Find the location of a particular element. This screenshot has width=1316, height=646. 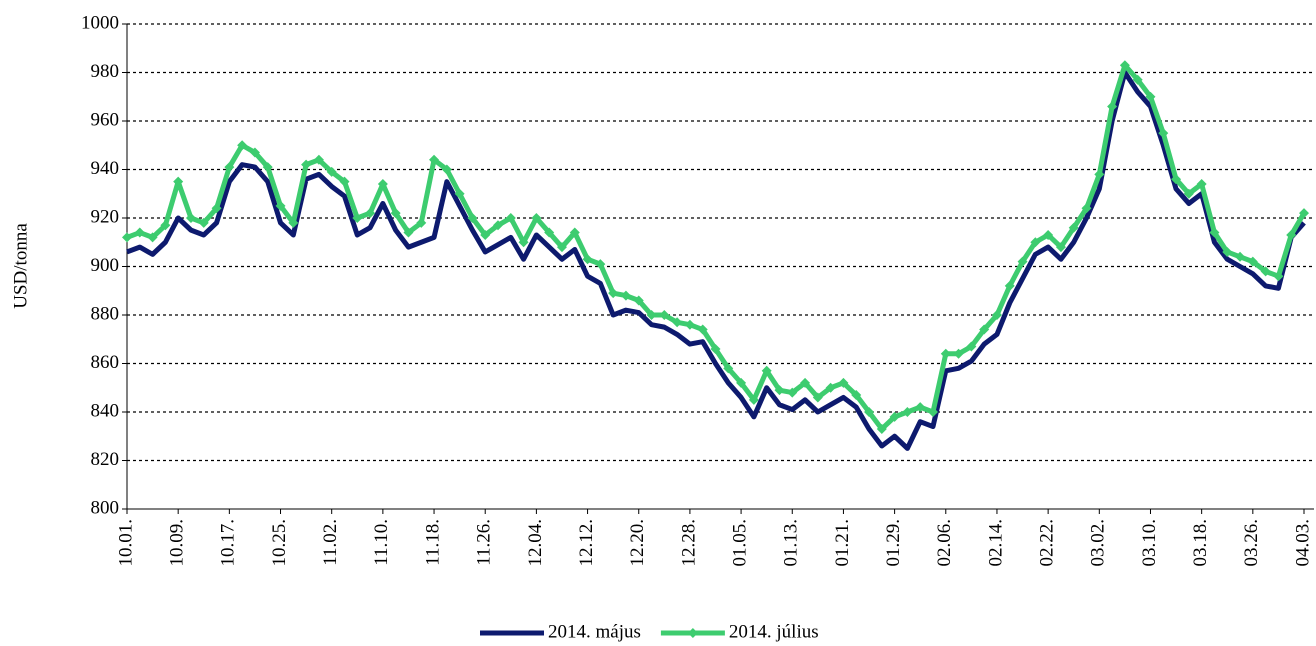

x-tick-label: 03.10. is located at coordinates (1149, 543).